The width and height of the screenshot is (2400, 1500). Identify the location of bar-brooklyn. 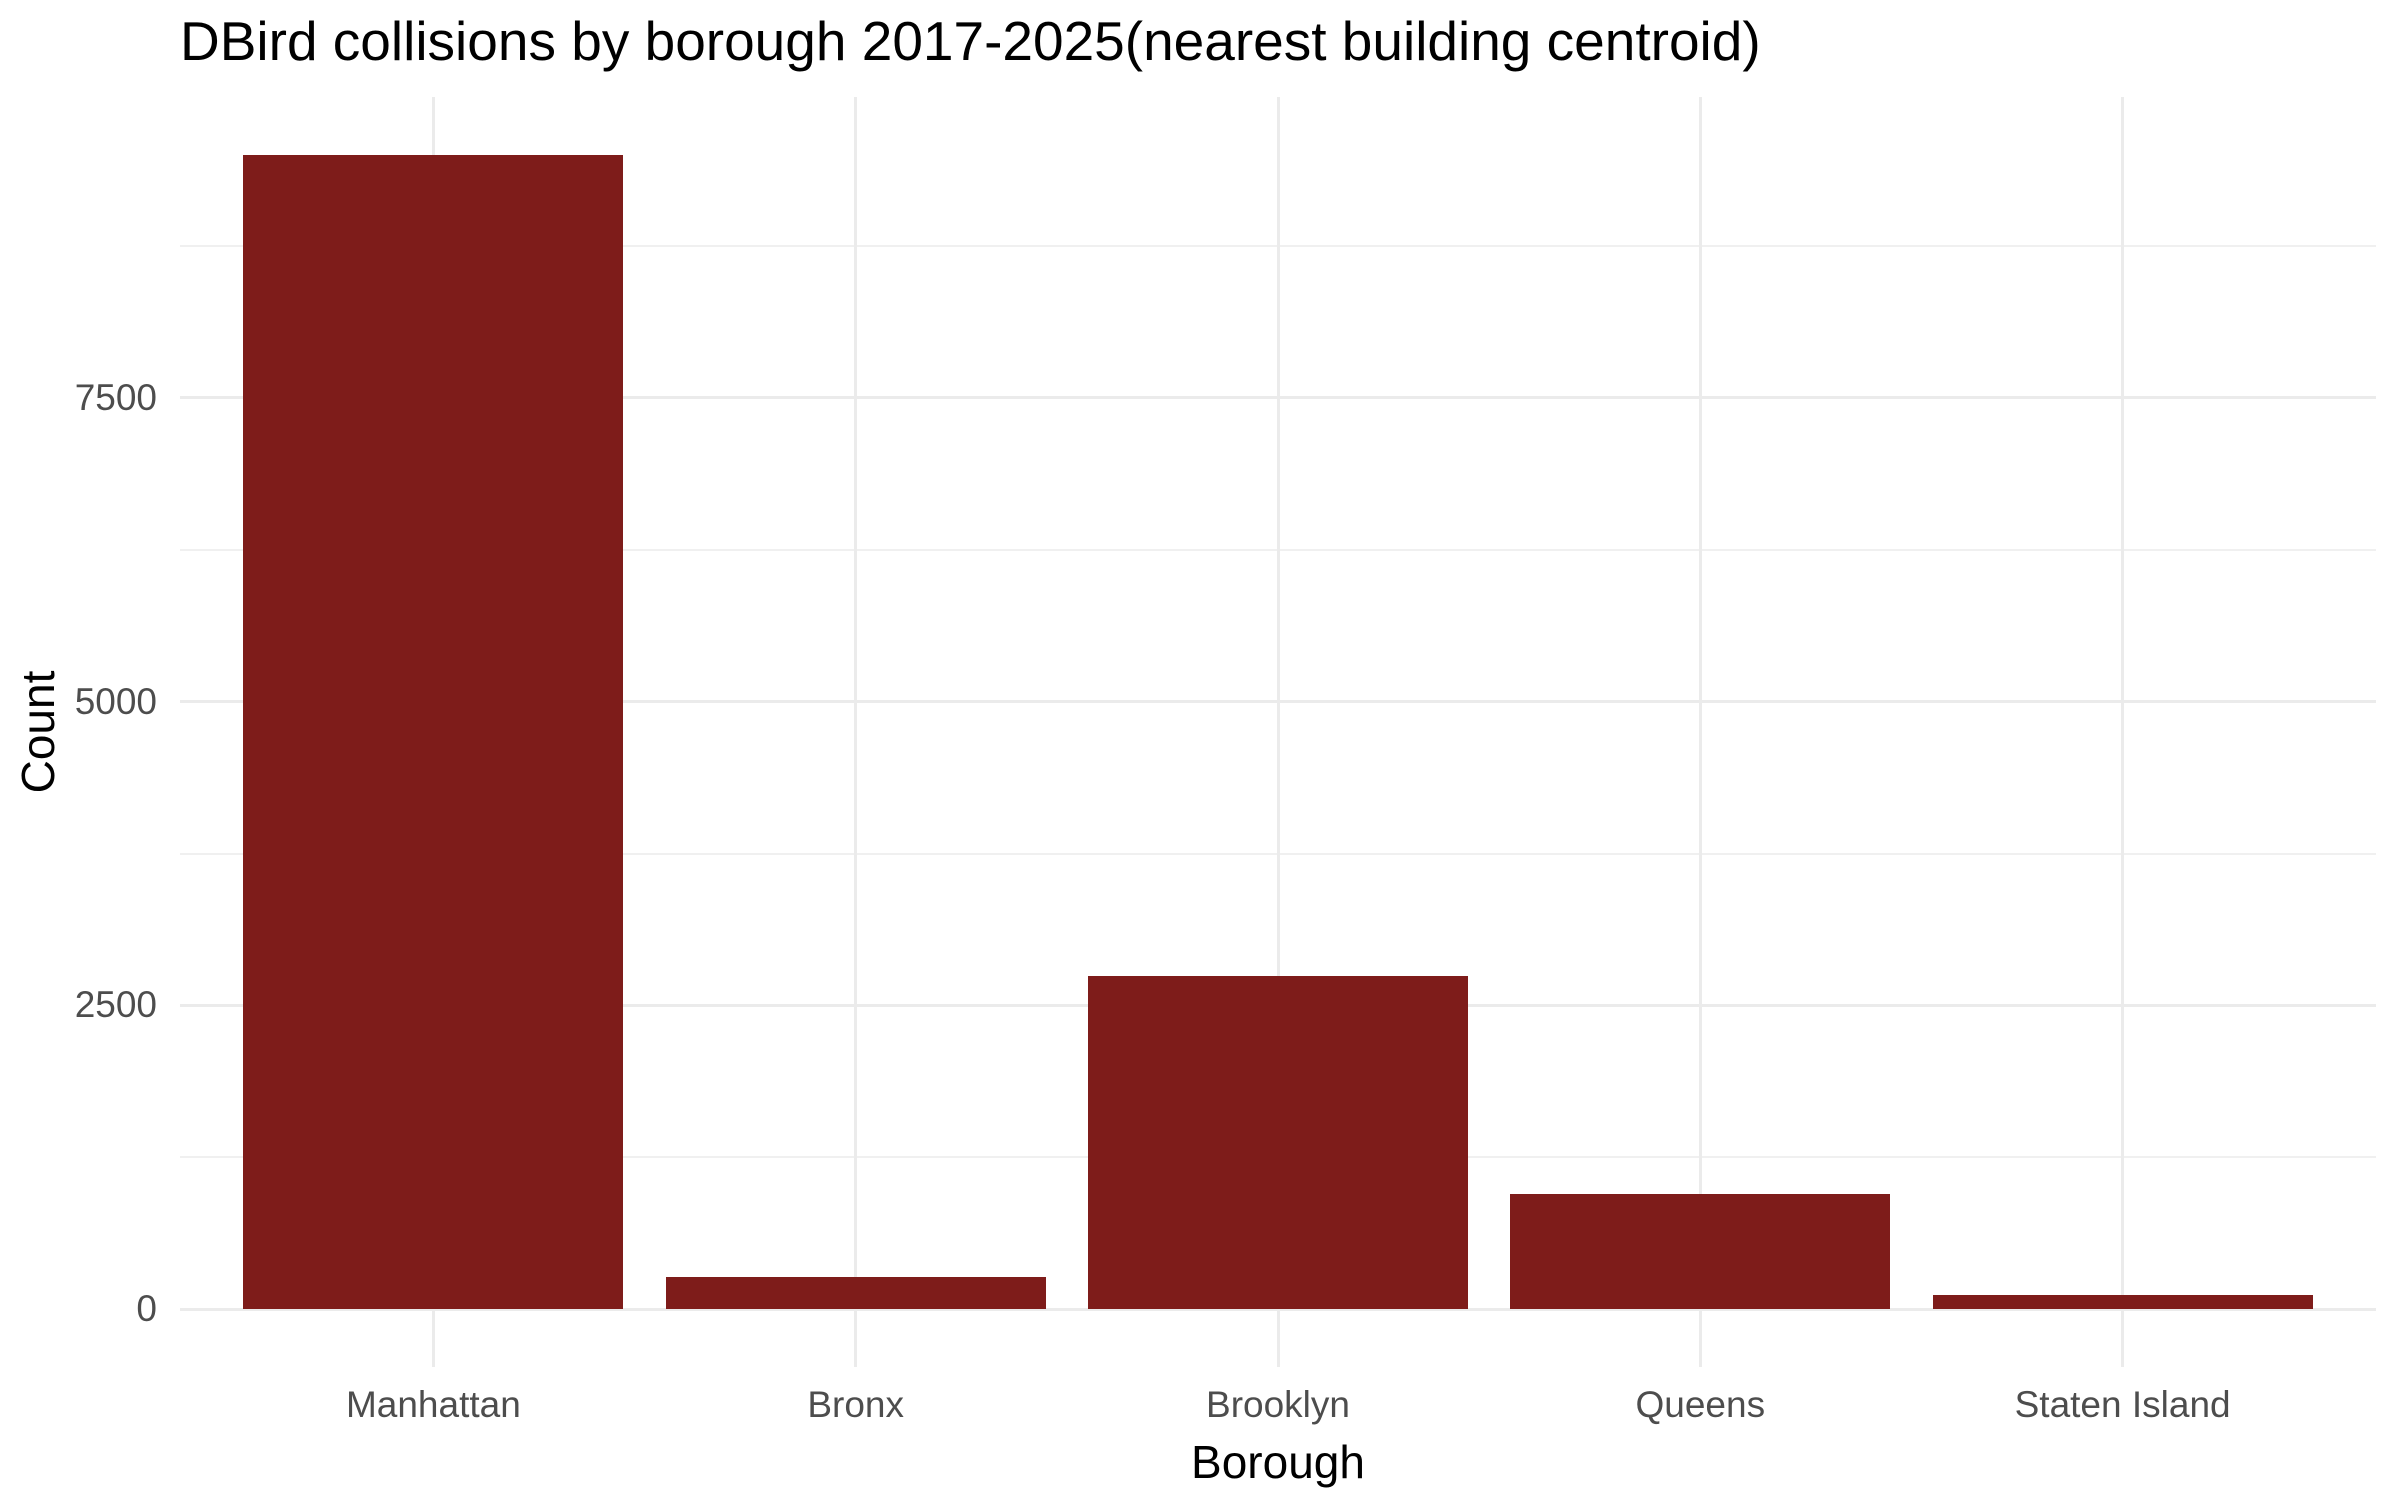
(1278, 1143).